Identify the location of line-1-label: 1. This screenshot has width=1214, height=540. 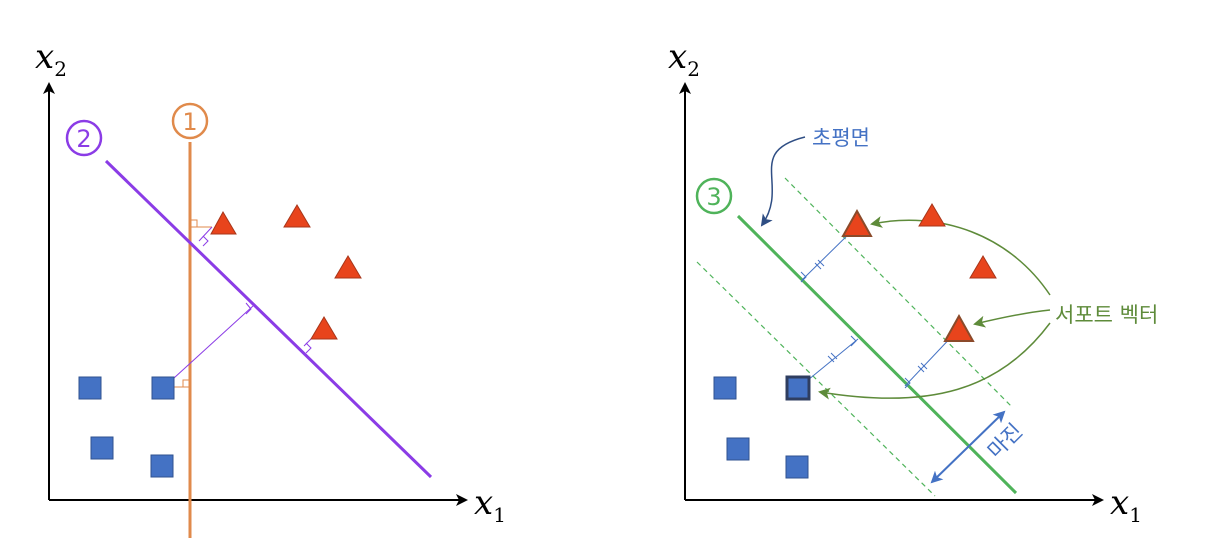
(189, 122).